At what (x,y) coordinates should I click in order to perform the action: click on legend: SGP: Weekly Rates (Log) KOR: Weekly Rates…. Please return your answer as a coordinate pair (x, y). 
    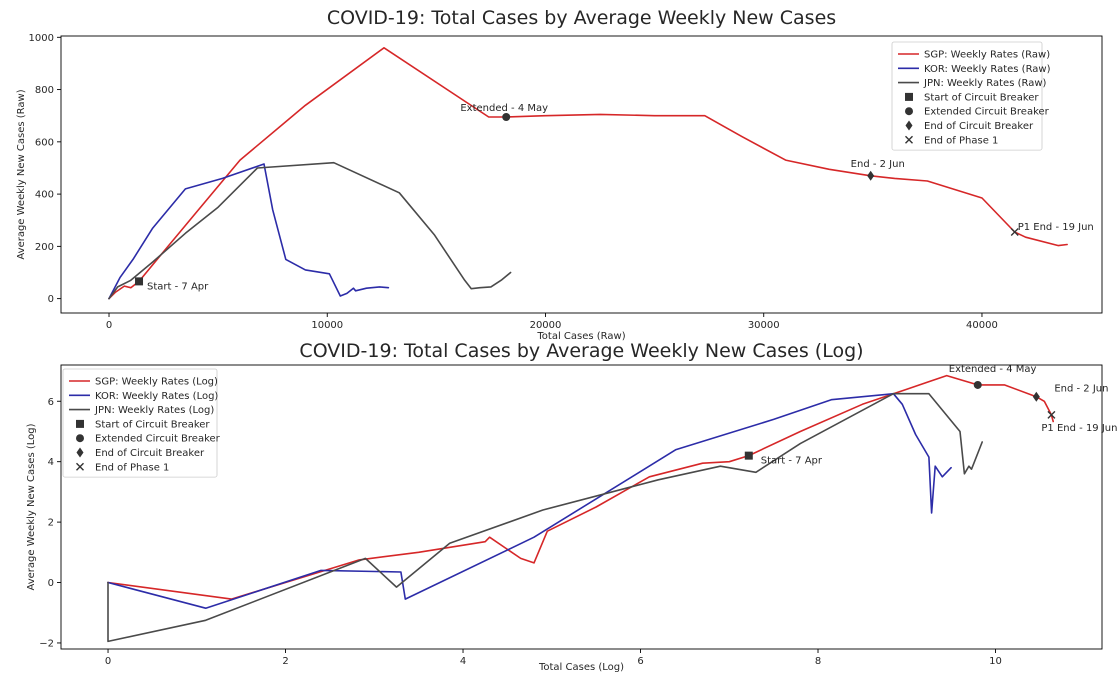
    Looking at the image, I should click on (141, 423).